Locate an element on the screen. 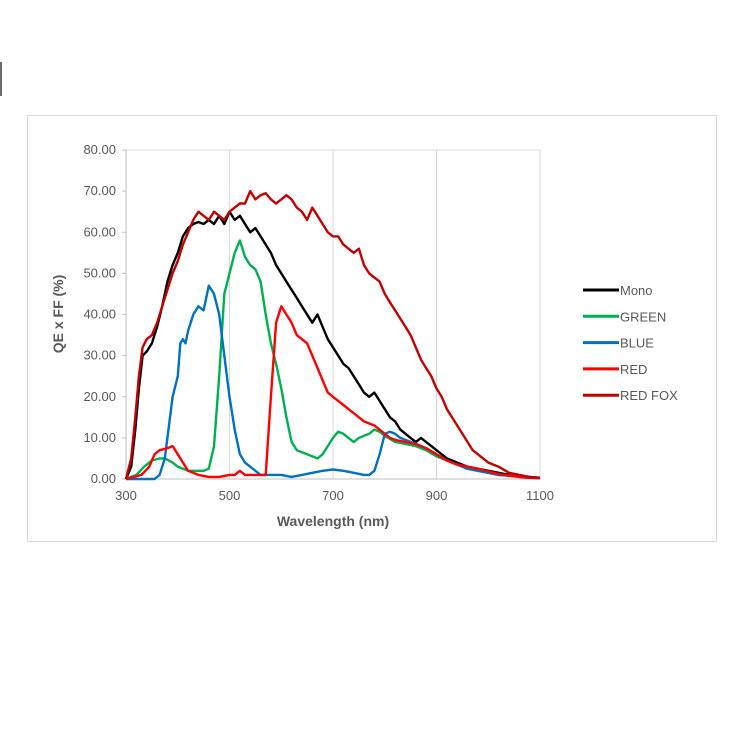 The image size is (750, 750). x-tick-label: 300 is located at coordinates (126, 495).